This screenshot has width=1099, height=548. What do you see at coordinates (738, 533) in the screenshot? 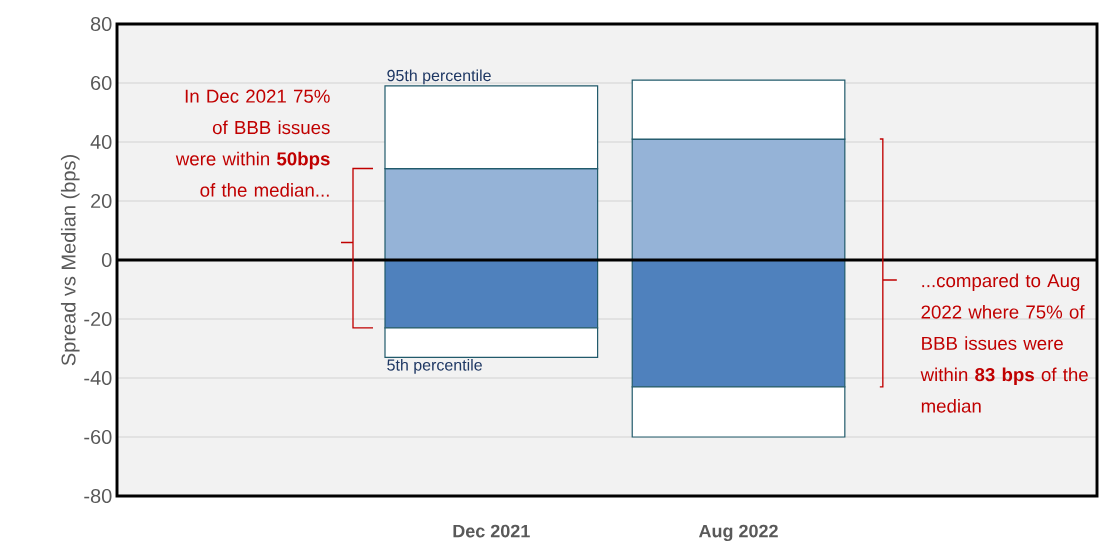
I see `x-tick-label: Aug 2022` at bounding box center [738, 533].